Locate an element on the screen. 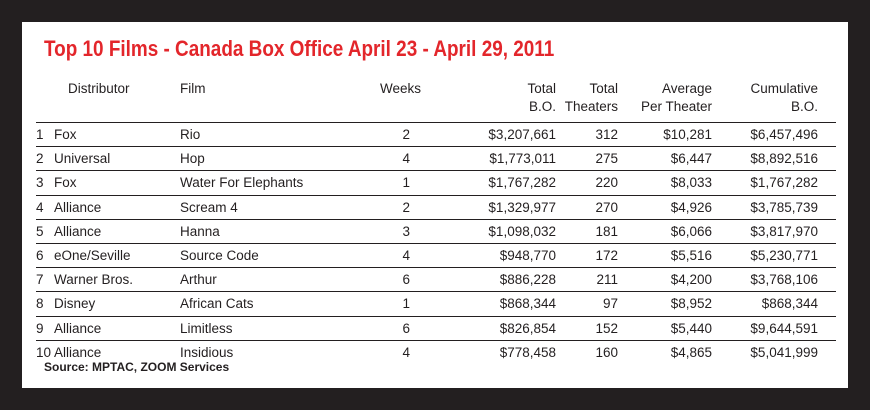  cell-distributor: Universal is located at coordinates (82, 159).